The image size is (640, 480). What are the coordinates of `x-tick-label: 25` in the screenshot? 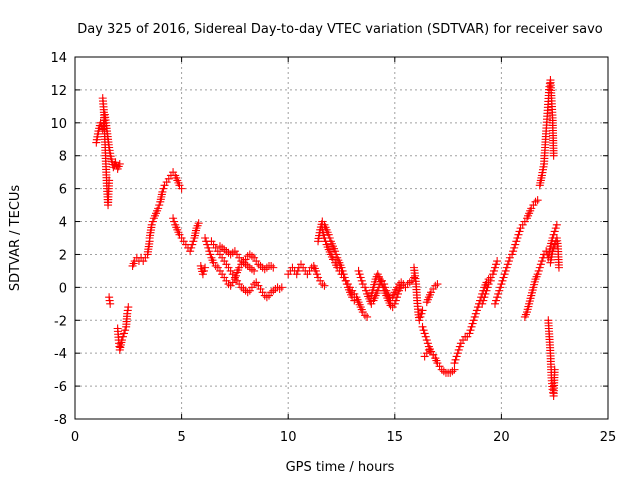 It's located at (608, 437).